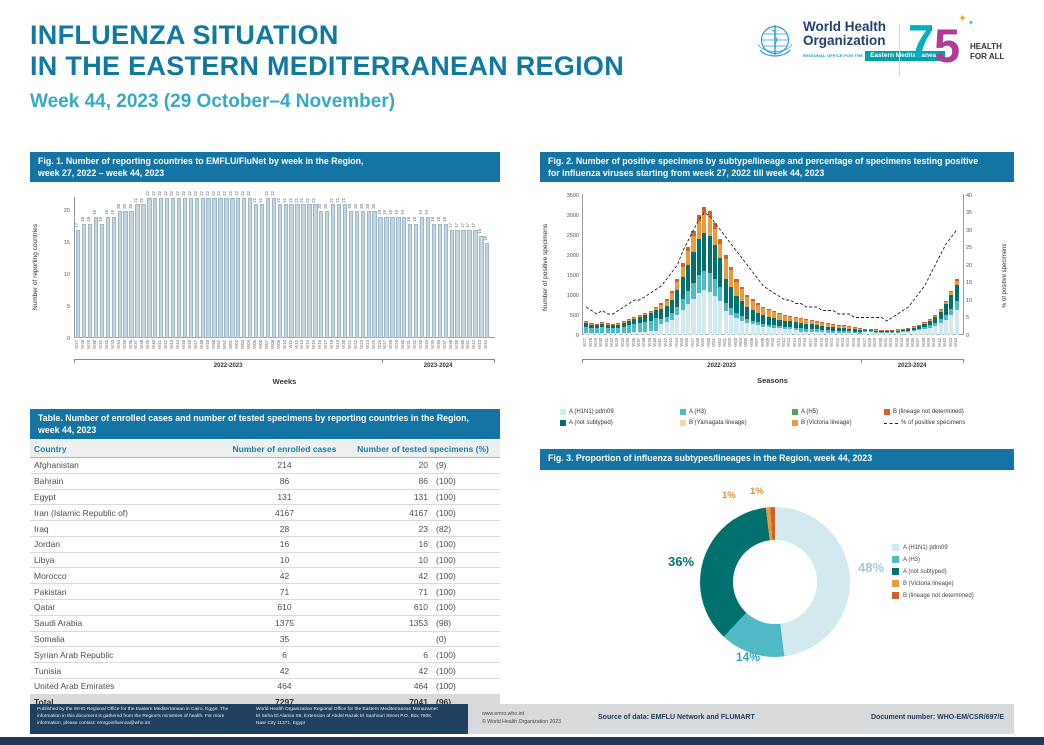 Image resolution: width=1044 pixels, height=745 pixels. What do you see at coordinates (225, 344) in the screenshot?
I see `fig1-week-label: W52` at bounding box center [225, 344].